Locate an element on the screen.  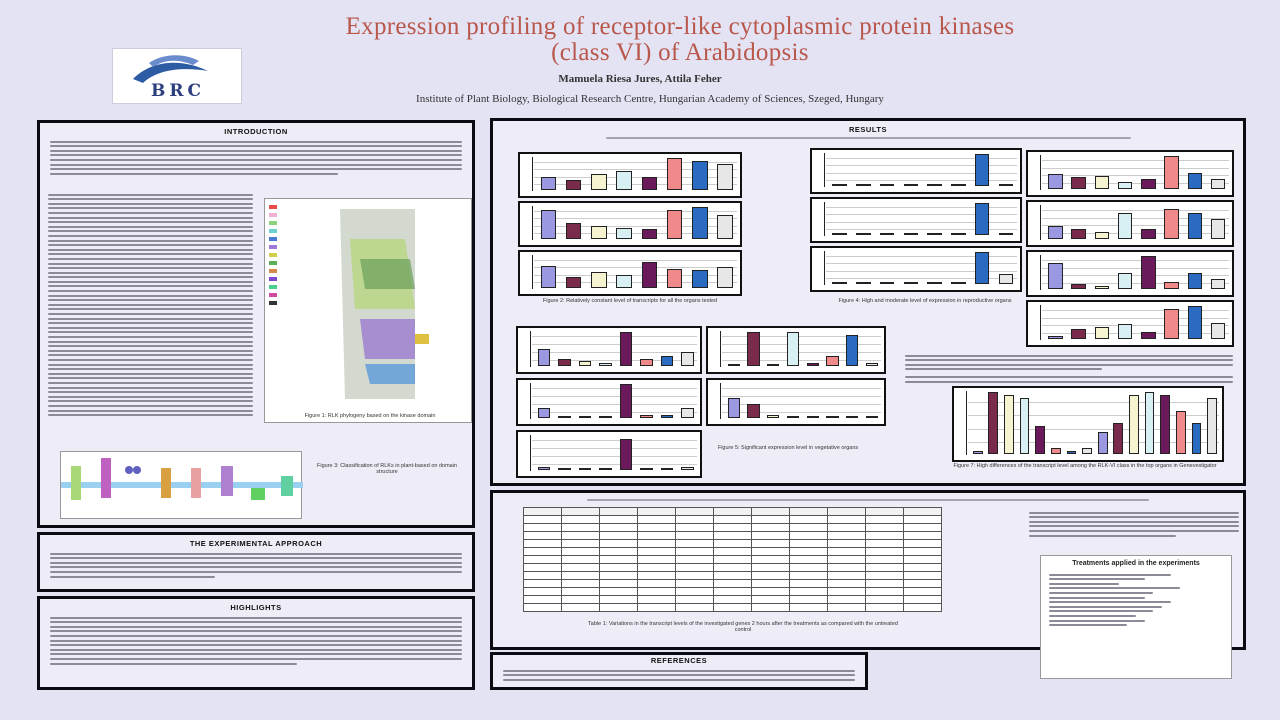
treatments-title: Treatments applied in the experiments is located at coordinates (1136, 563).